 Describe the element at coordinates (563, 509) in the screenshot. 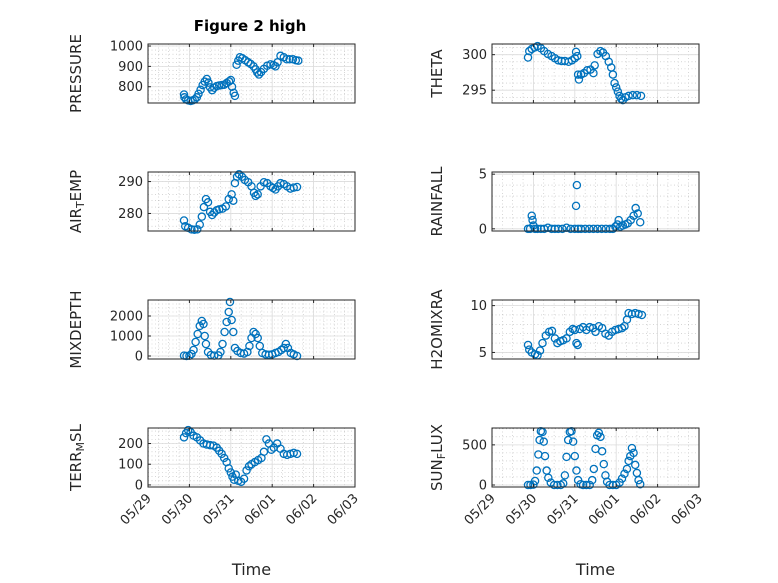

I see `x-tick-label: 05/31` at that location.